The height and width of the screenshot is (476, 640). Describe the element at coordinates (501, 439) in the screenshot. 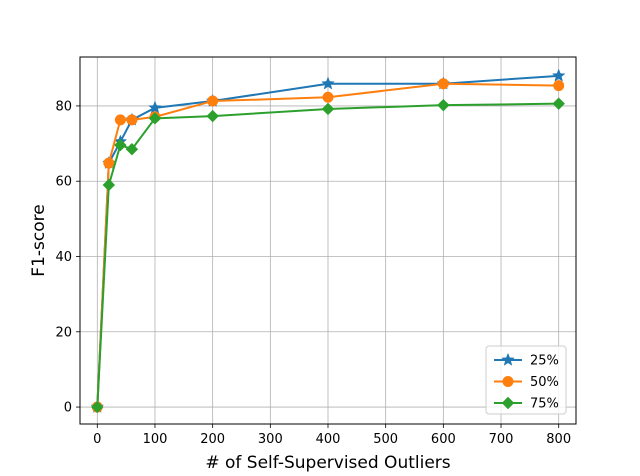

I see `x-tick-label: 700` at that location.